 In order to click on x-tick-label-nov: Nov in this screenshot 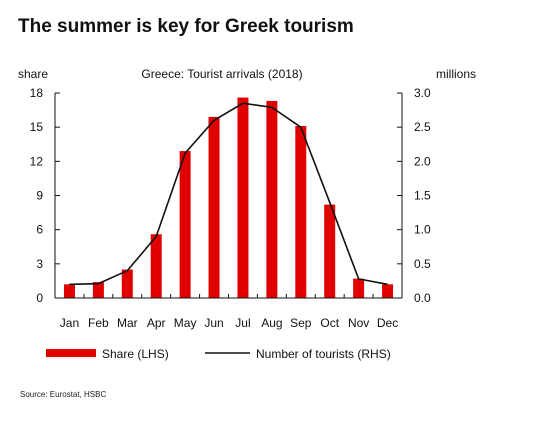, I will do `click(358, 323)`.